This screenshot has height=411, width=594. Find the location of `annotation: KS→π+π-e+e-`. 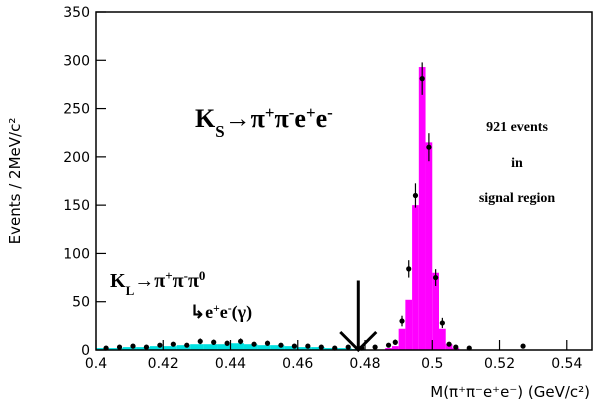

annotation: KS→π+π-e+e- is located at coordinates (264, 122).